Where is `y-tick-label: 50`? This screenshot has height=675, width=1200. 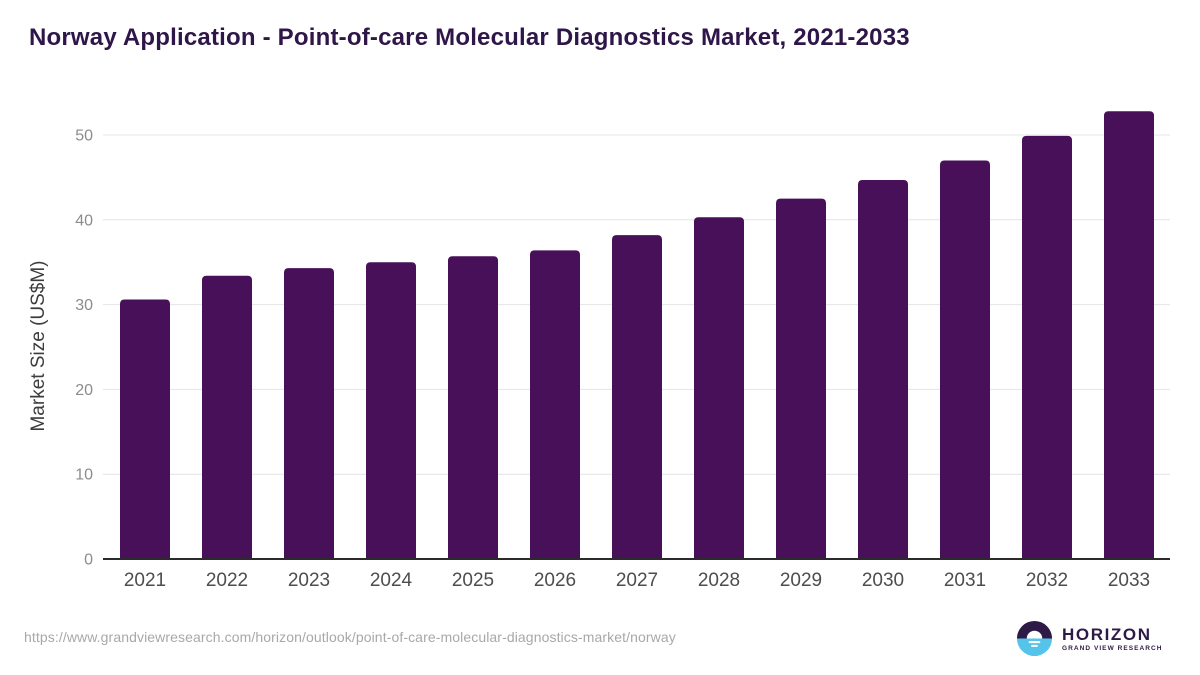 y-tick-label: 50 is located at coordinates (84, 136).